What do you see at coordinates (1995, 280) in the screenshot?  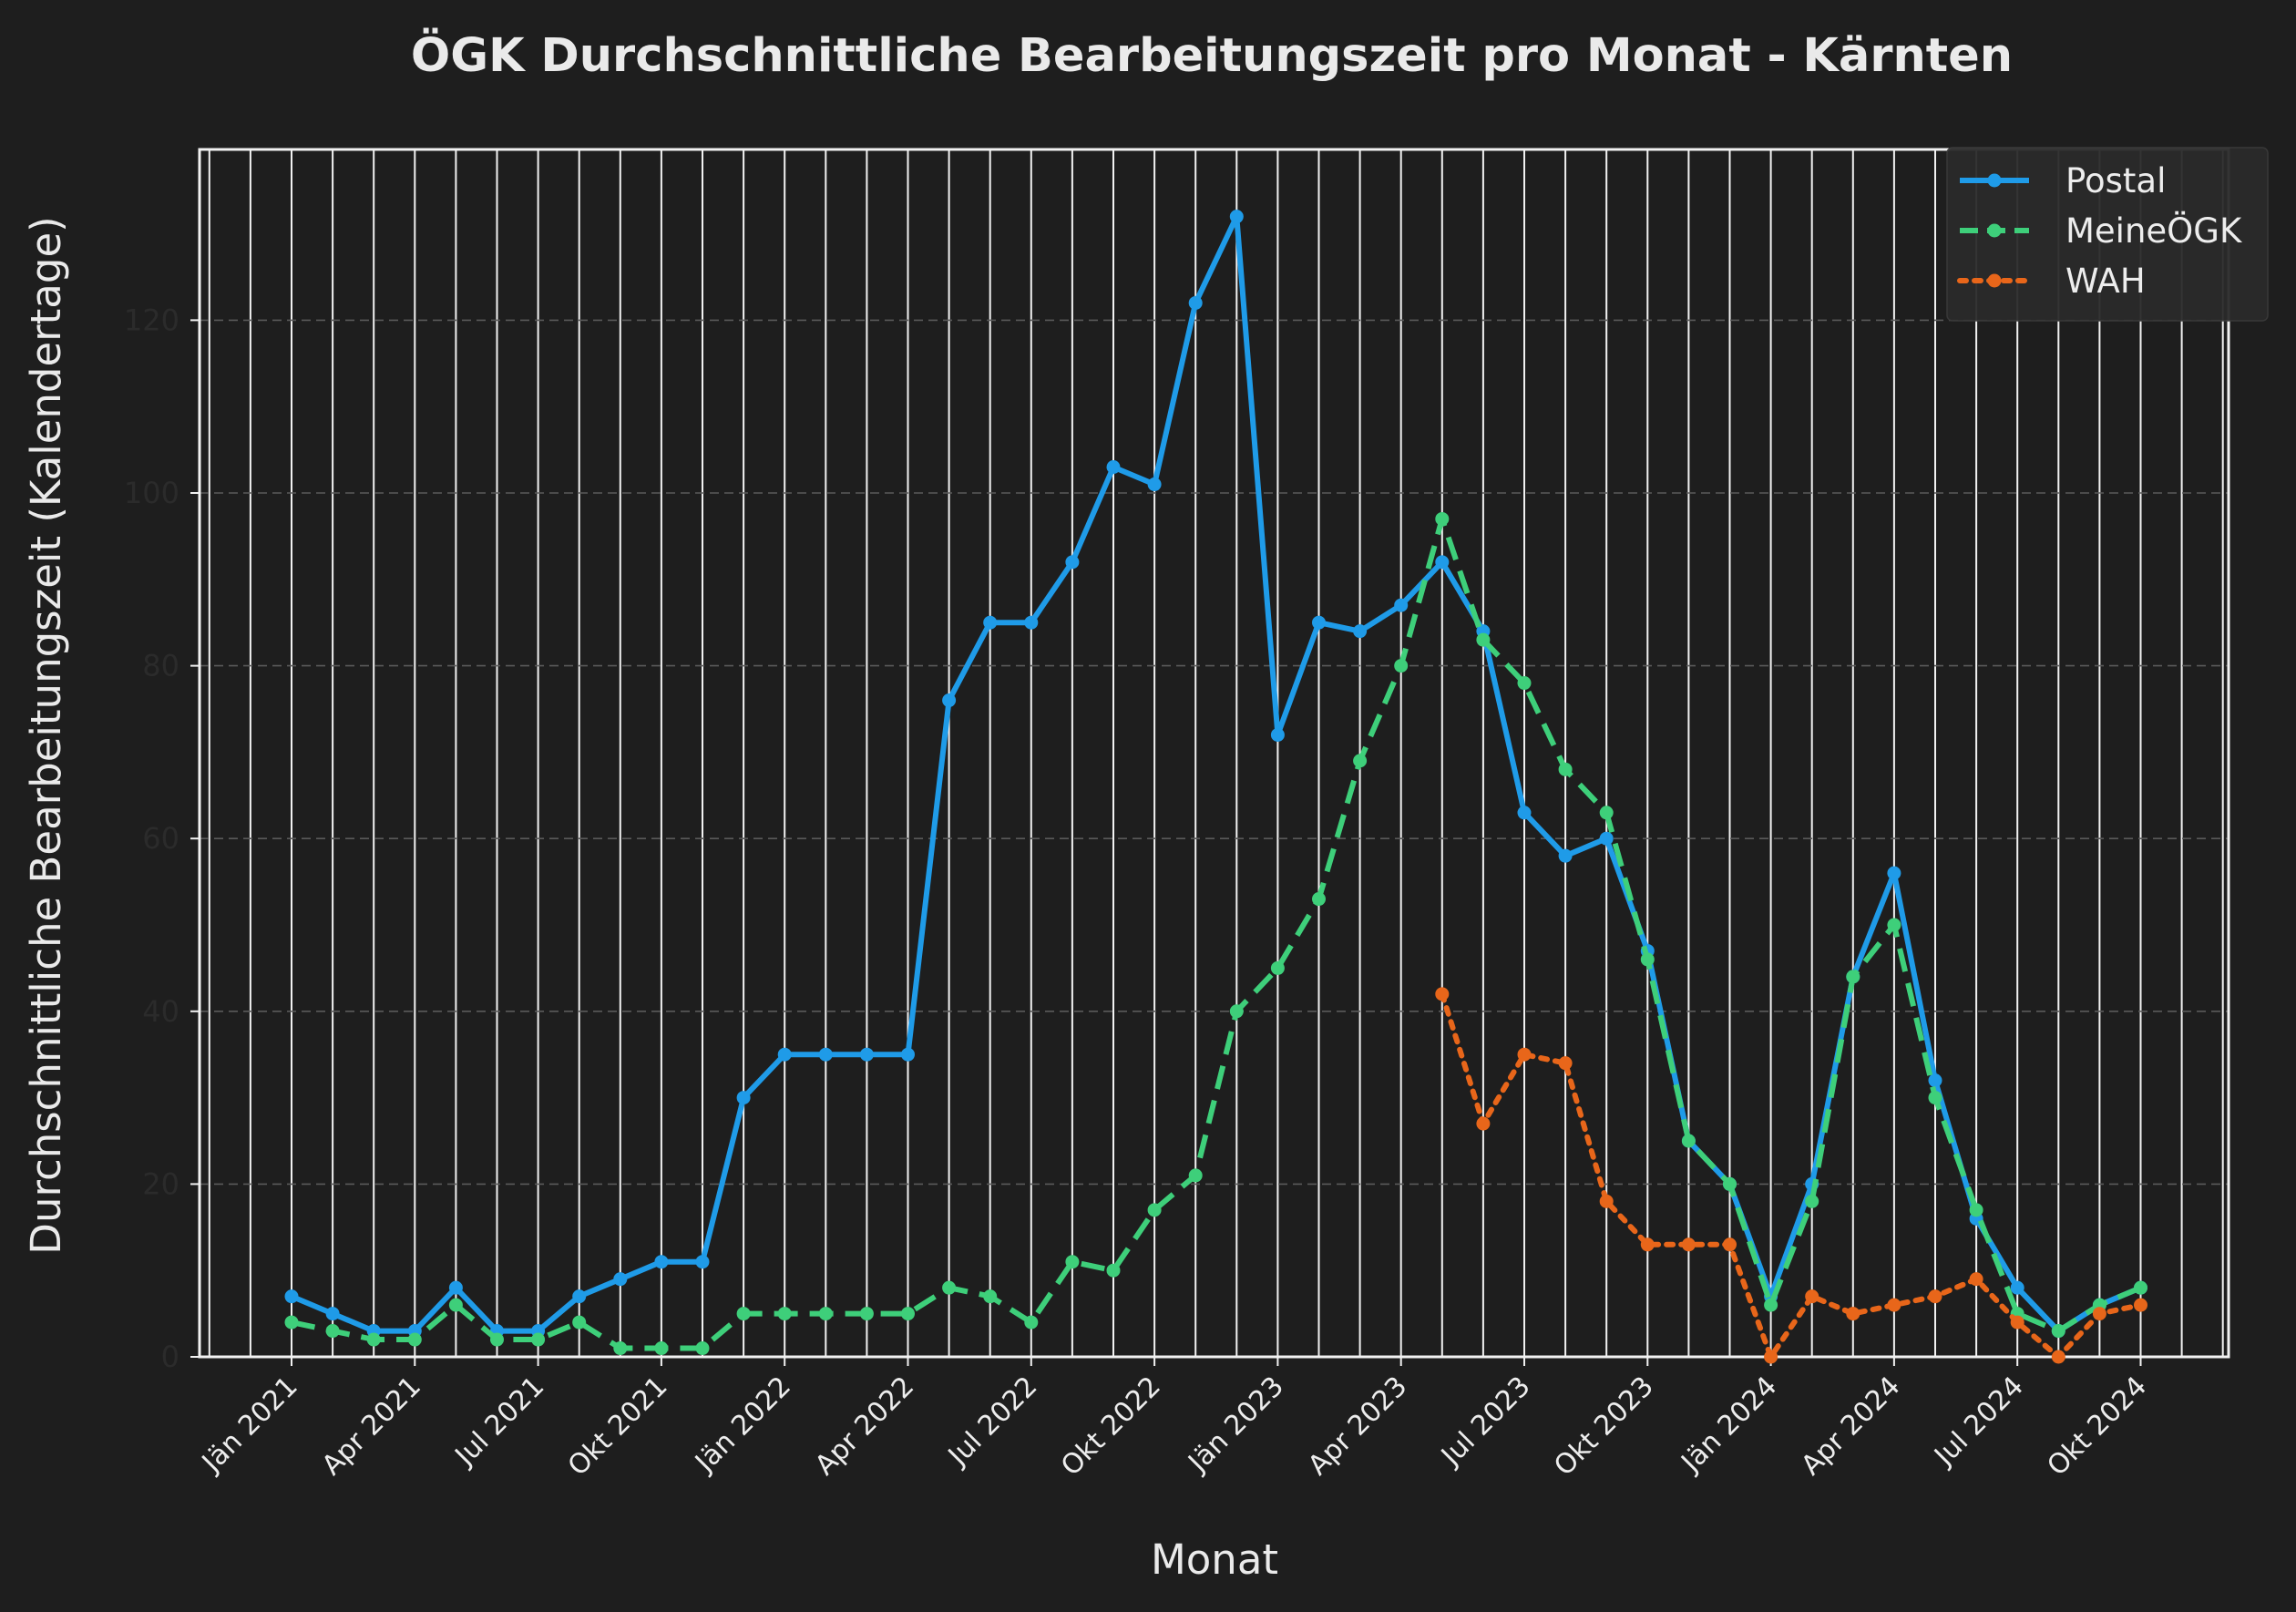 I see `legend-marker-WAH` at bounding box center [1995, 280].